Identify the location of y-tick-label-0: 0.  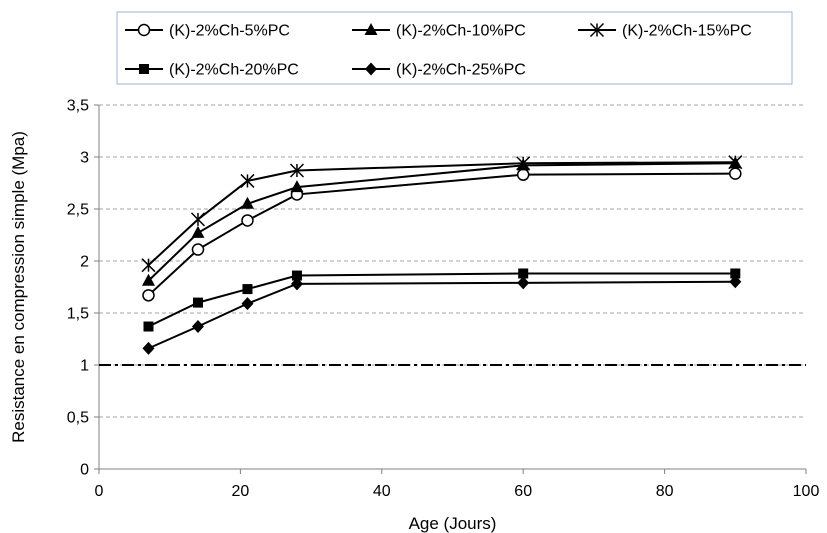
(84, 470).